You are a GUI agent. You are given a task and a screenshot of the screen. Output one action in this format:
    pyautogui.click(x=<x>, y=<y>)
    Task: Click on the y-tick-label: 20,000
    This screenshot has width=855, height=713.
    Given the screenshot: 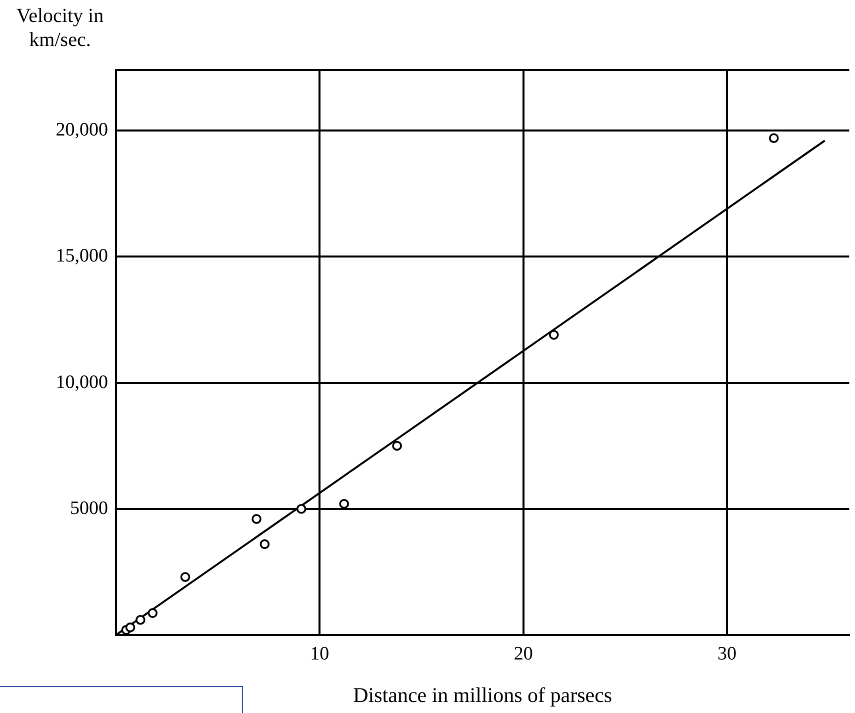 What is the action you would take?
    pyautogui.click(x=82, y=130)
    